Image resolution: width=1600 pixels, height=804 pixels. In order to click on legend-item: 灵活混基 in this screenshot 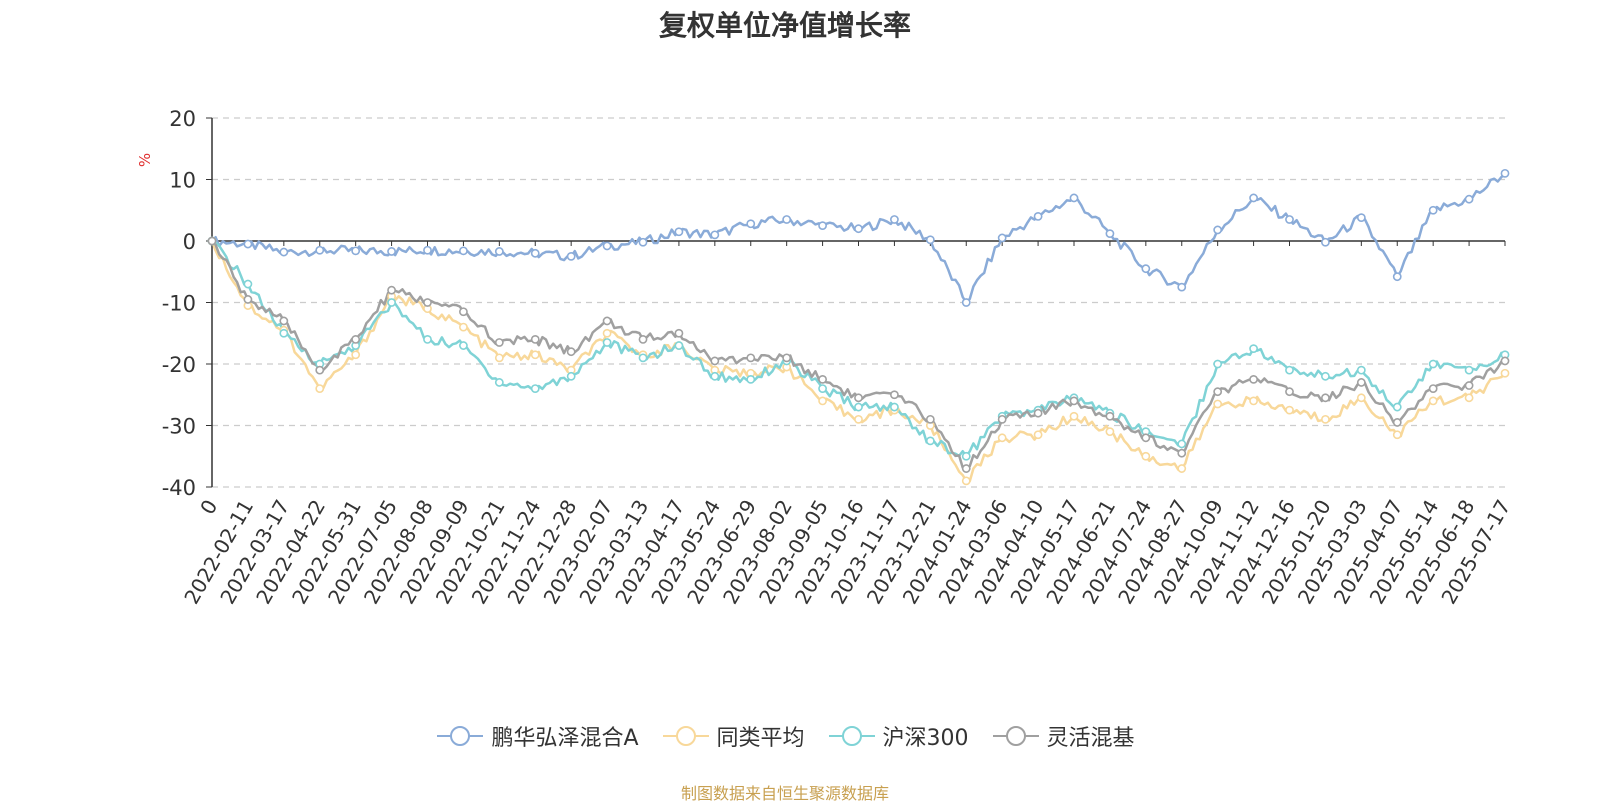, I will do `click(1063, 736)`.